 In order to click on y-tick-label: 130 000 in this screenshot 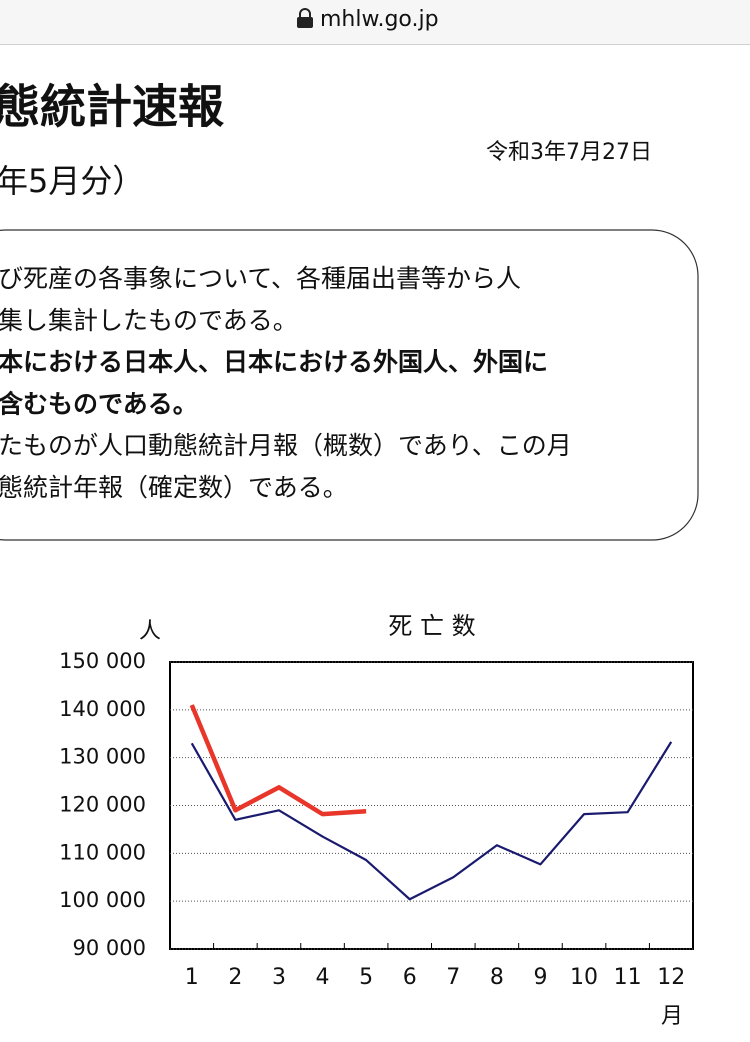, I will do `click(102, 757)`.